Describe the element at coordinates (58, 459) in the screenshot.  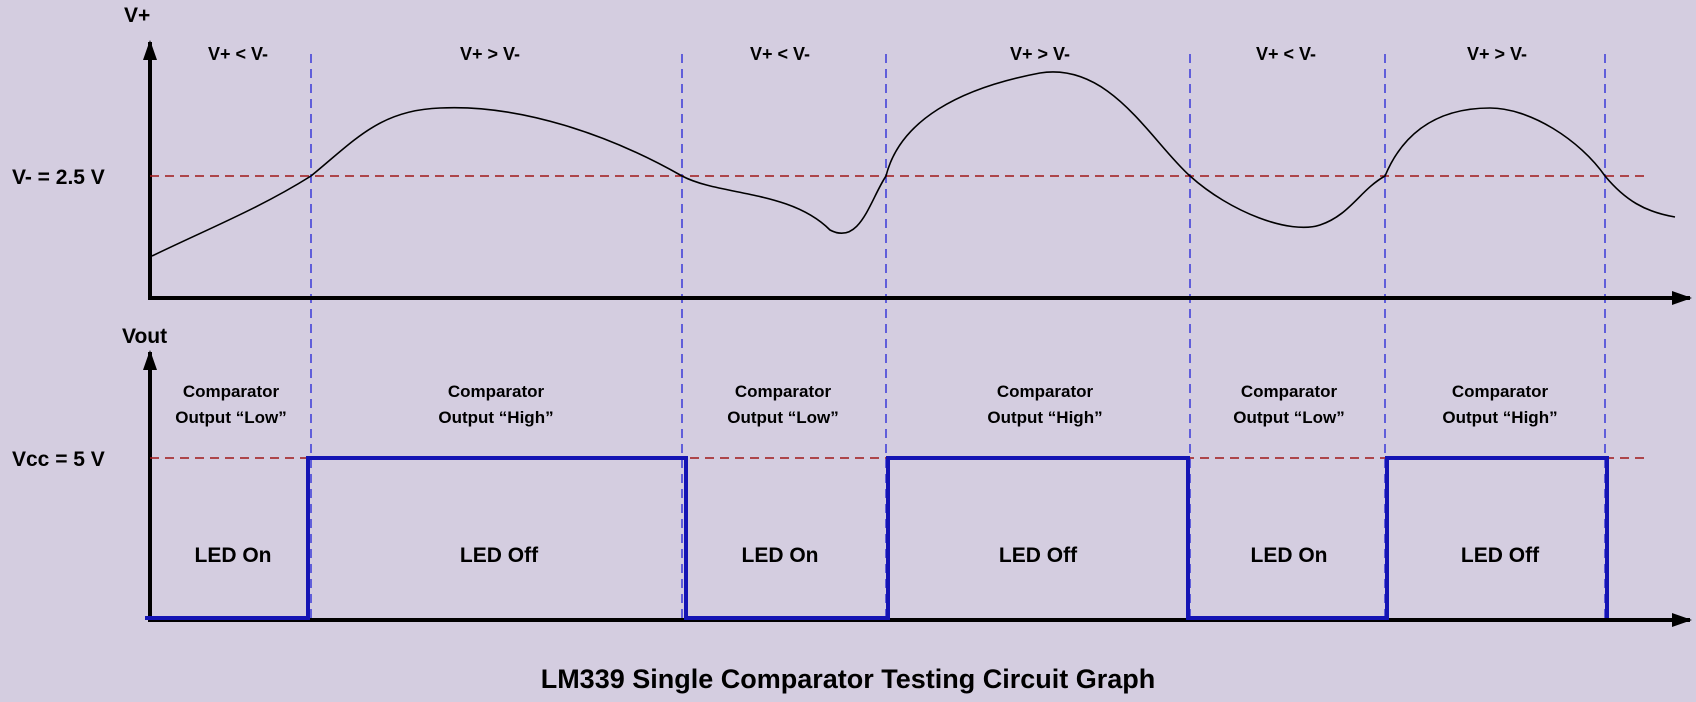
I see `vcc-reference-label: Vcc = 5 V` at that location.